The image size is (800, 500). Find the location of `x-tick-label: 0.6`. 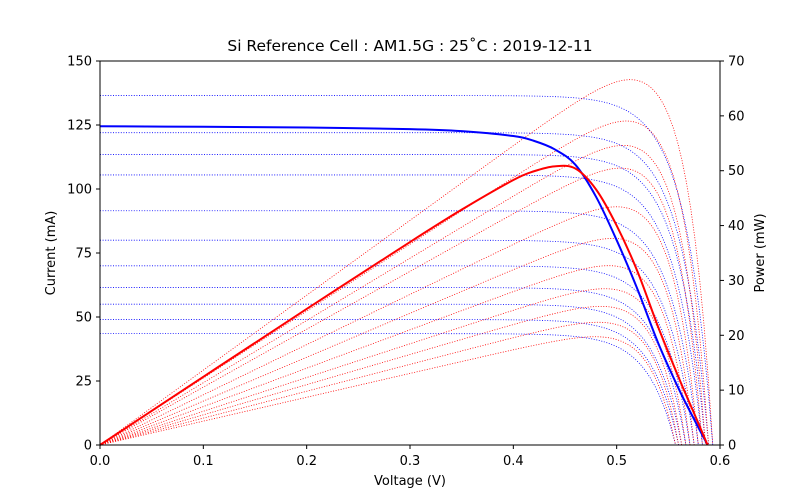

x-tick-label: 0.6 is located at coordinates (720, 461).